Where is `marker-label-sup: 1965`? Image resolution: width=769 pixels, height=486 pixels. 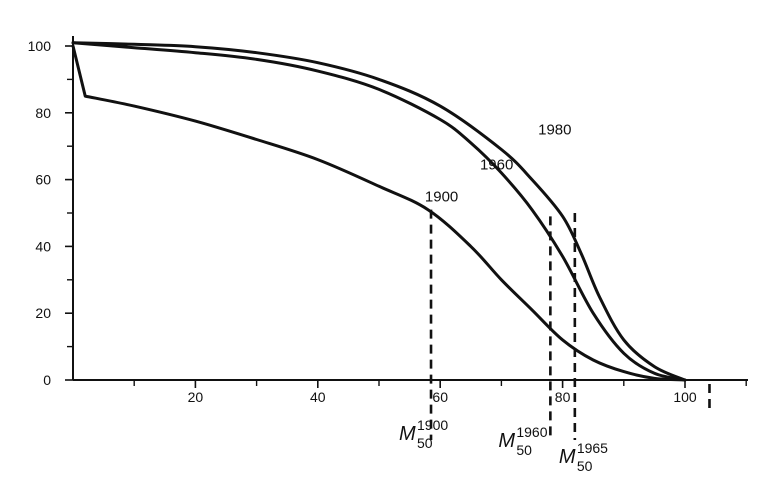 marker-label-sup: 1965 is located at coordinates (592, 448).